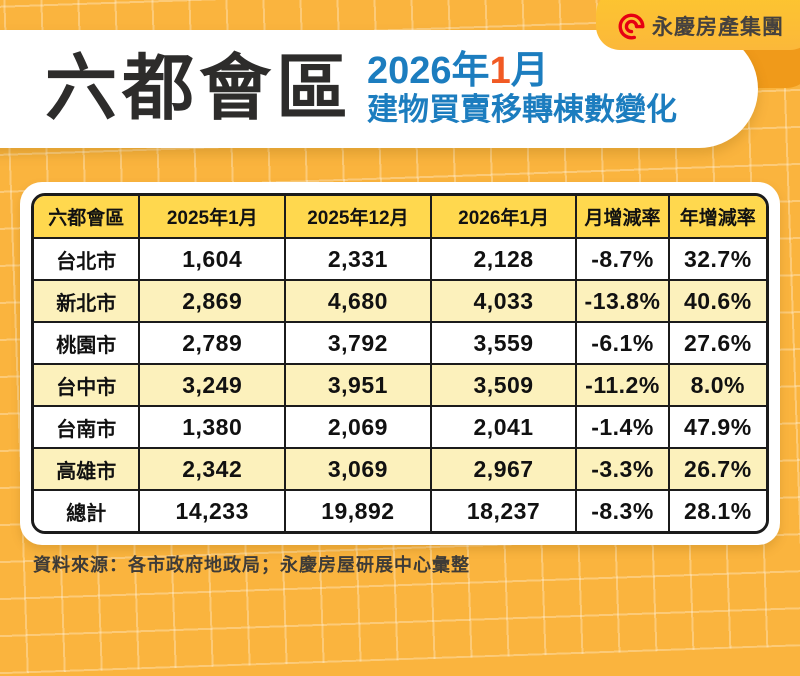  I want to click on cell-yoy-rate: 27.6%, so click(716, 343).